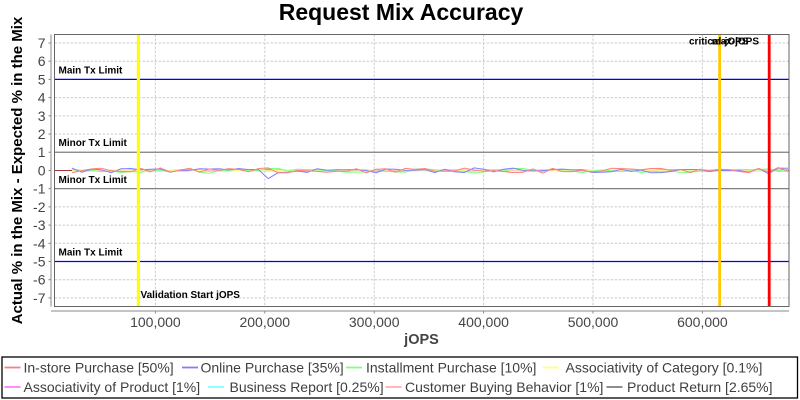 This screenshot has height=400, width=800. What do you see at coordinates (421, 340) in the screenshot?
I see `svg-text: jOPS` at bounding box center [421, 340].